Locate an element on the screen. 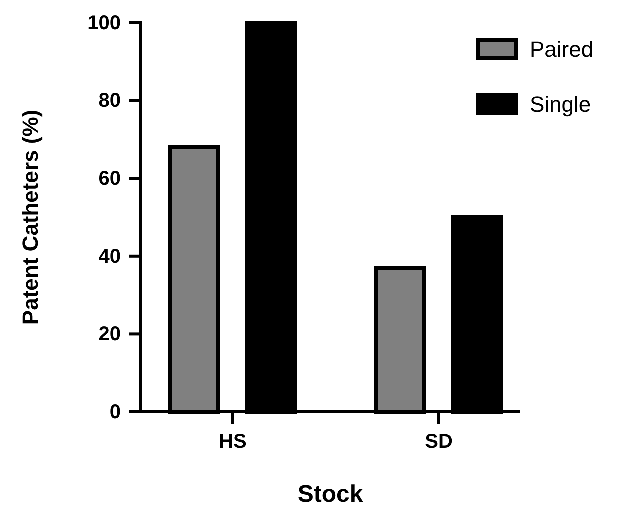 The width and height of the screenshot is (642, 508). x-tick-label: SD is located at coordinates (439, 442).